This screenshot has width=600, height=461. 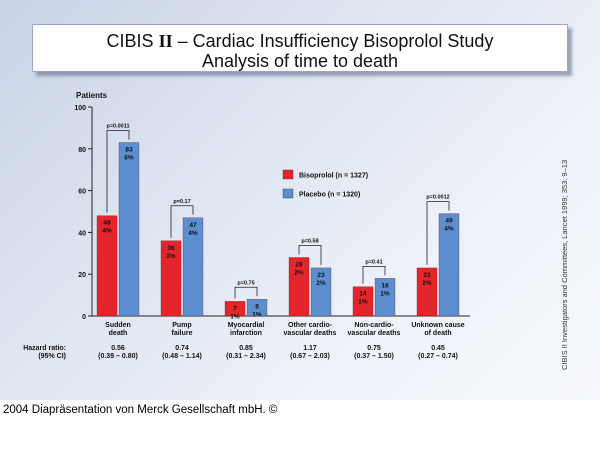 I want to click on category-label: Myocardial, so click(x=246, y=325).